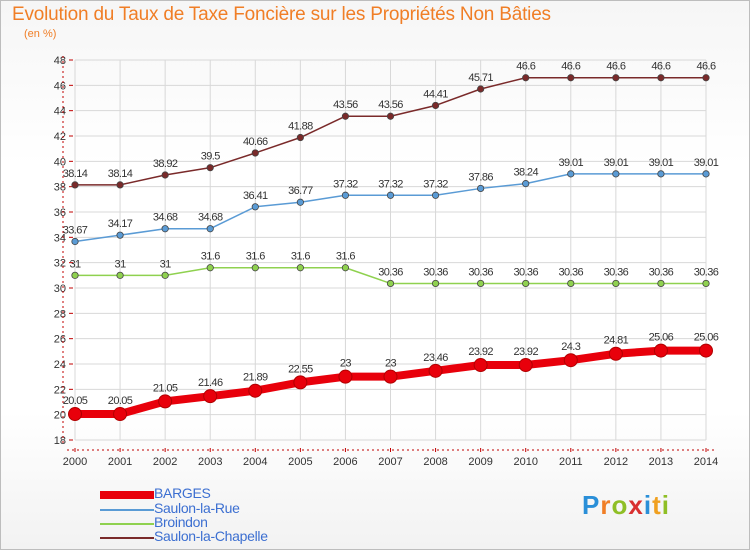 This screenshot has height=550, width=750. Describe the element at coordinates (616, 341) in the screenshot. I see `data-label-barges: 24.81` at that location.